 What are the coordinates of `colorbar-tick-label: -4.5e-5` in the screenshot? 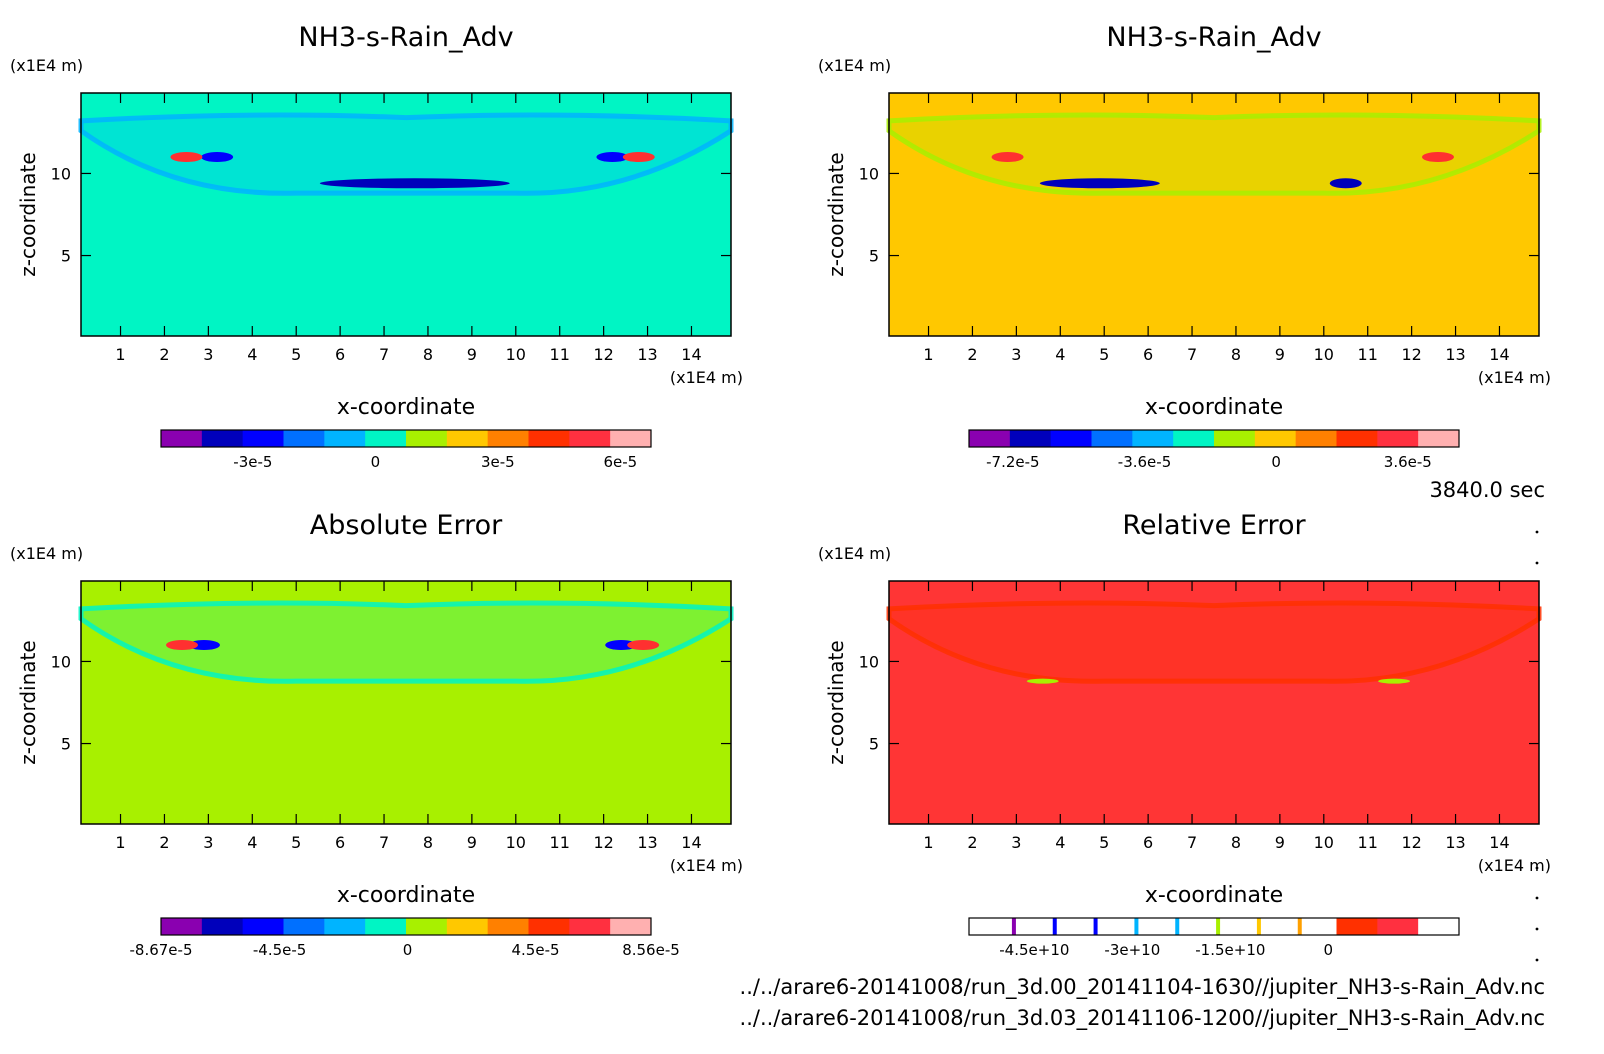 It's located at (279, 950).